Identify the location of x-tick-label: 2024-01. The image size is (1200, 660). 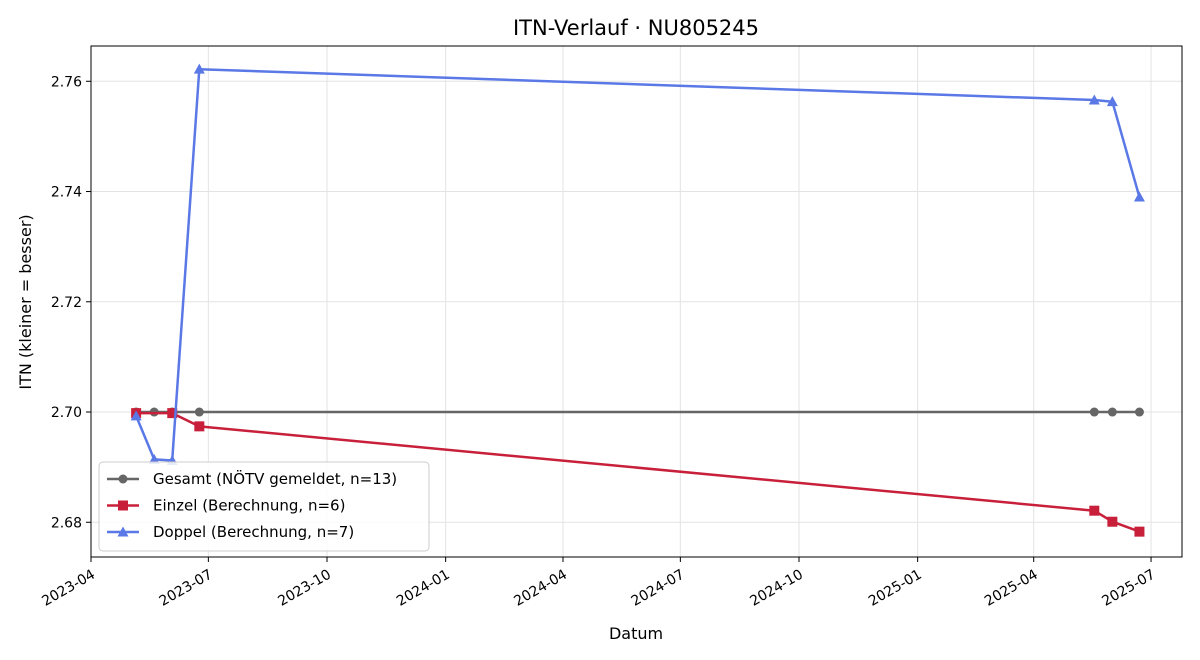
(423, 588).